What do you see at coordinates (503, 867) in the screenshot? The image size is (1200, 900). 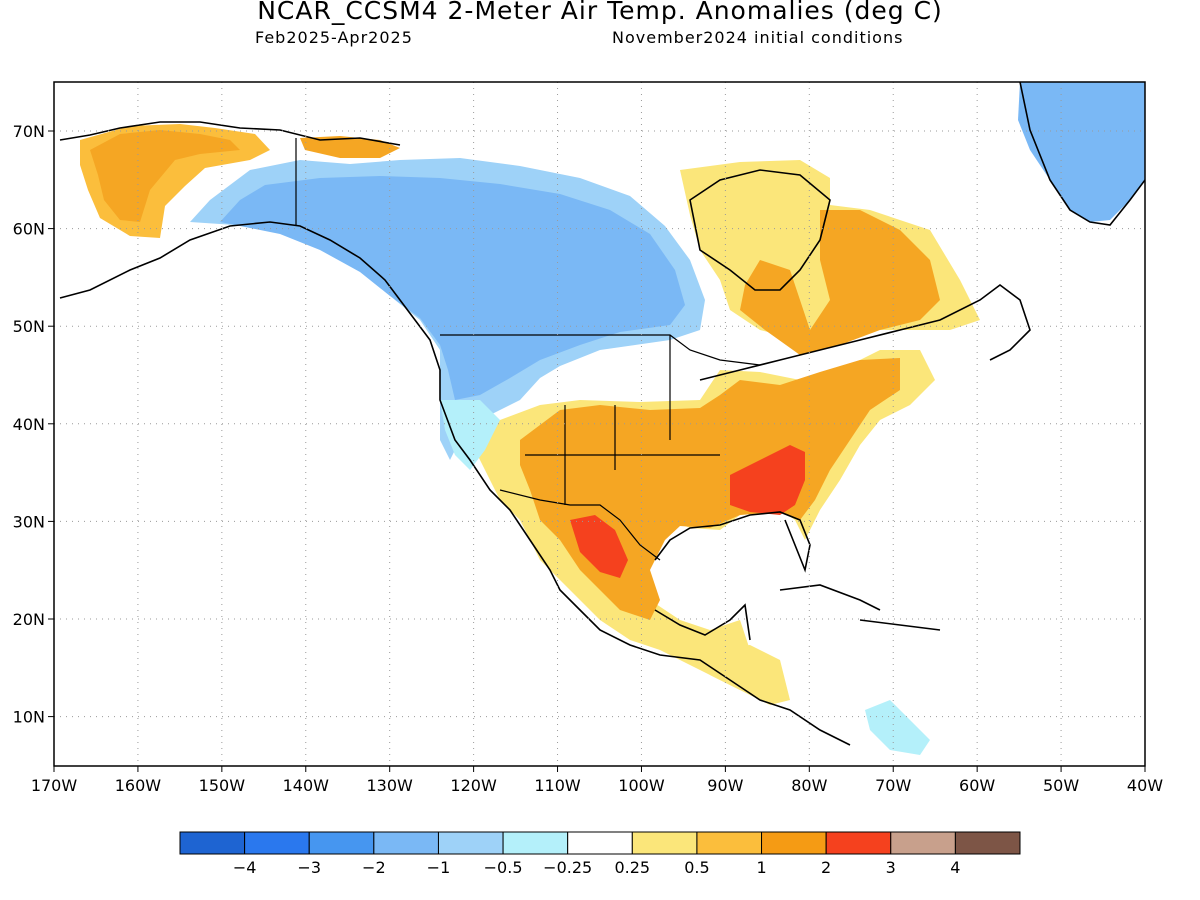 I see `colorbar-label: −0.5` at bounding box center [503, 867].